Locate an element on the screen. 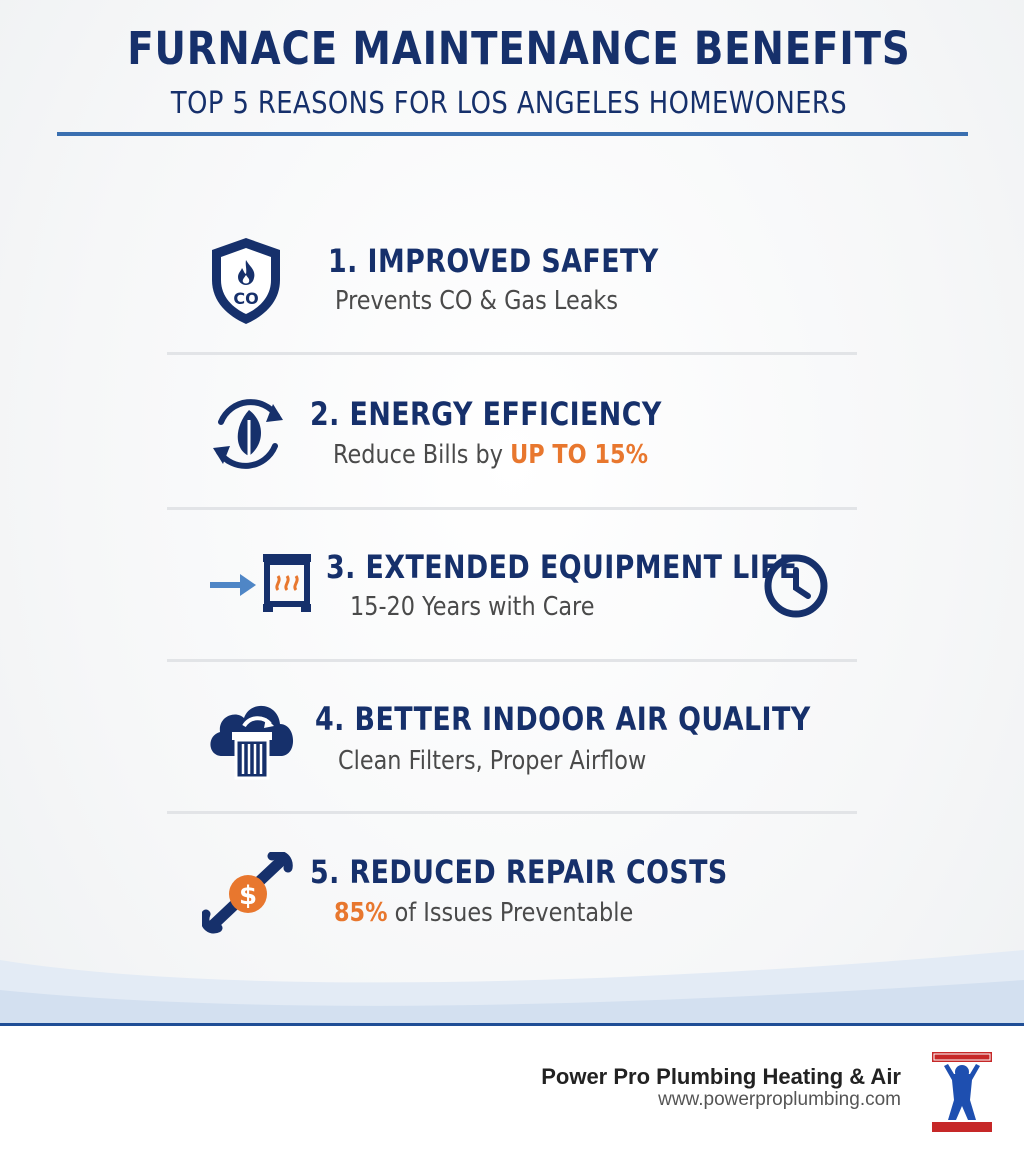 The image size is (1024, 1154). item-5-subtitle-text: of Issues Preventable is located at coordinates (510, 913).